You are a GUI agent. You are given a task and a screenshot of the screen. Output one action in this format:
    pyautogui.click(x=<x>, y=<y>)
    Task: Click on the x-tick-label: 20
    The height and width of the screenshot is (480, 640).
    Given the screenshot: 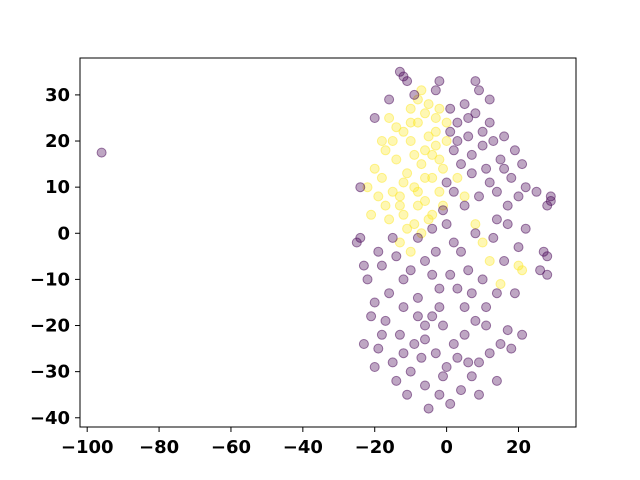 What is the action you would take?
    pyautogui.click(x=518, y=447)
    